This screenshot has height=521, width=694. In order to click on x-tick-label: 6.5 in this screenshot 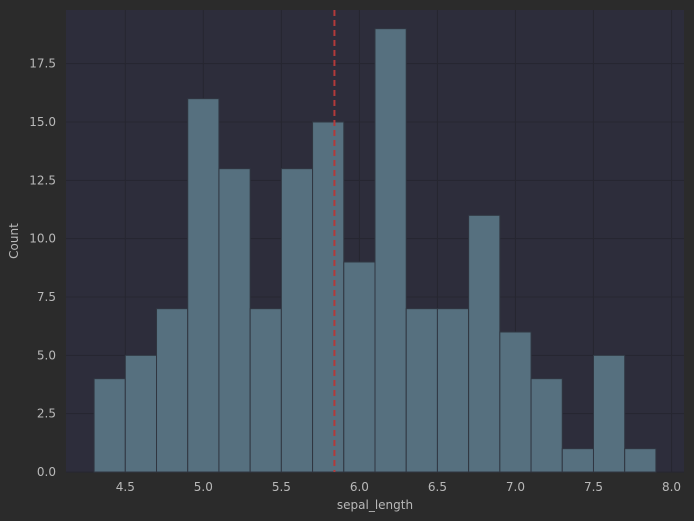, I will do `click(437, 487)`.